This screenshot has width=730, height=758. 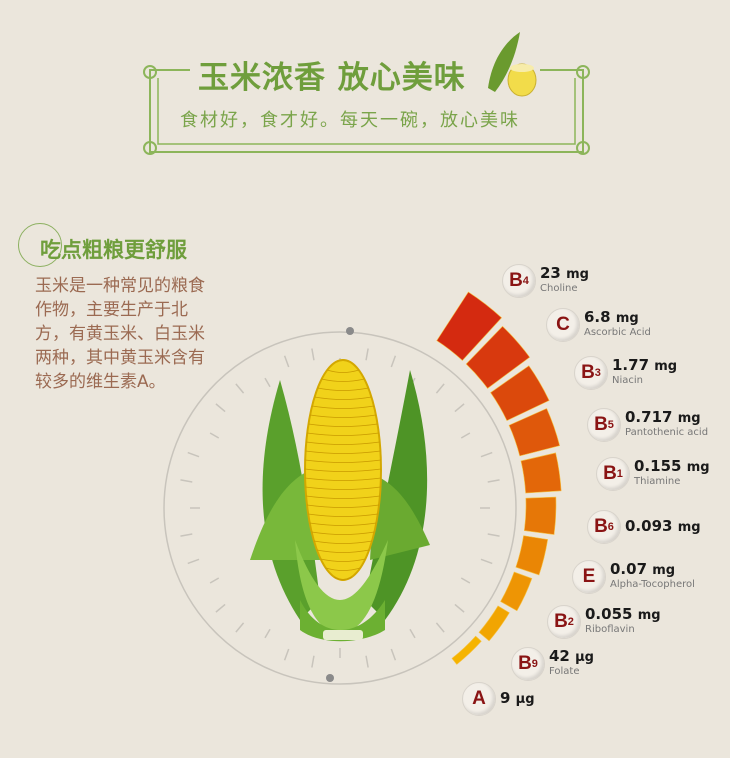 What do you see at coordinates (629, 569) in the screenshot?
I see `nutrient-value: 0.07` at bounding box center [629, 569].